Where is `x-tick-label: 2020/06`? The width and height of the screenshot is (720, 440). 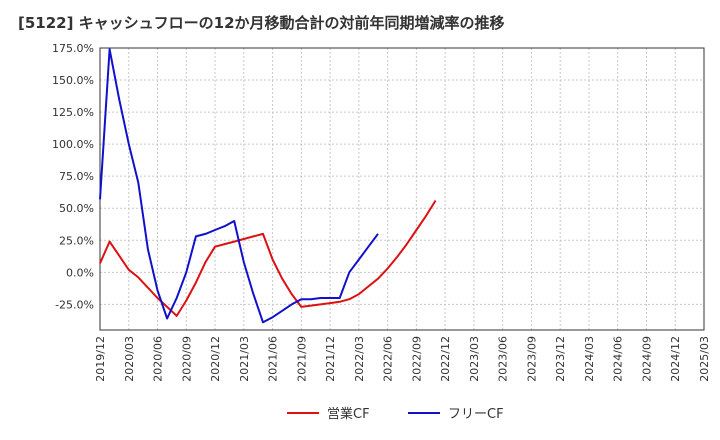
x-tick-label: 2020/06 is located at coordinates (158, 359).